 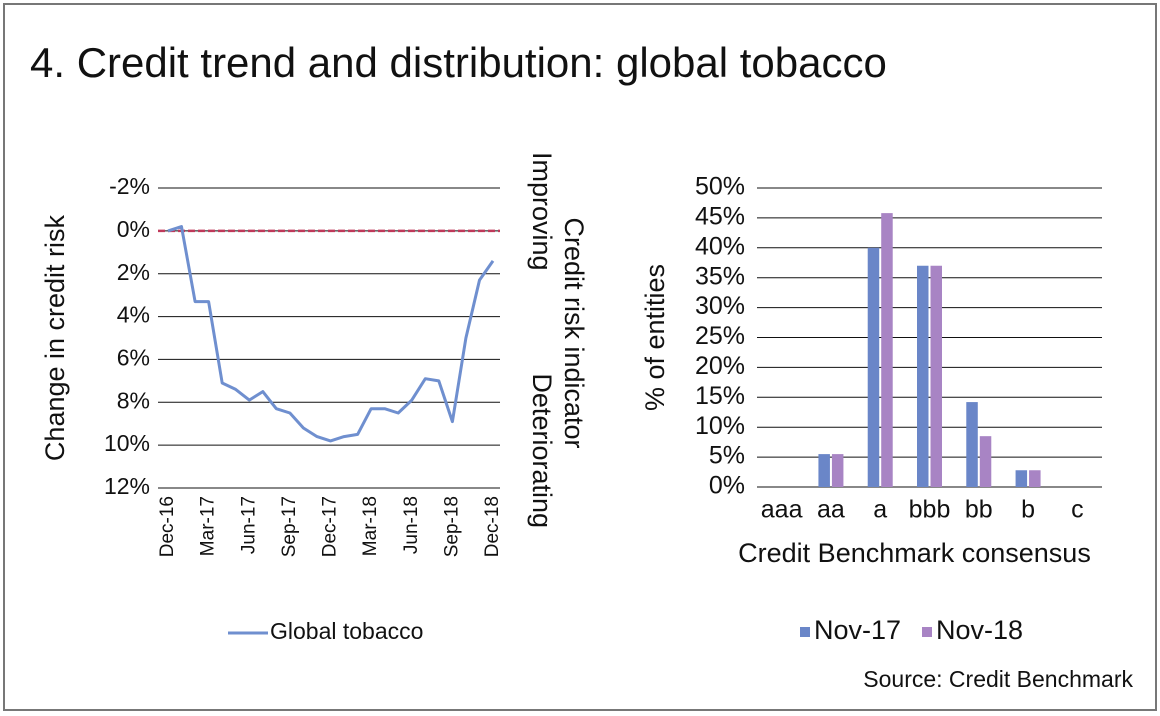 I want to click on x-tick-label: b, so click(x=1028, y=510).